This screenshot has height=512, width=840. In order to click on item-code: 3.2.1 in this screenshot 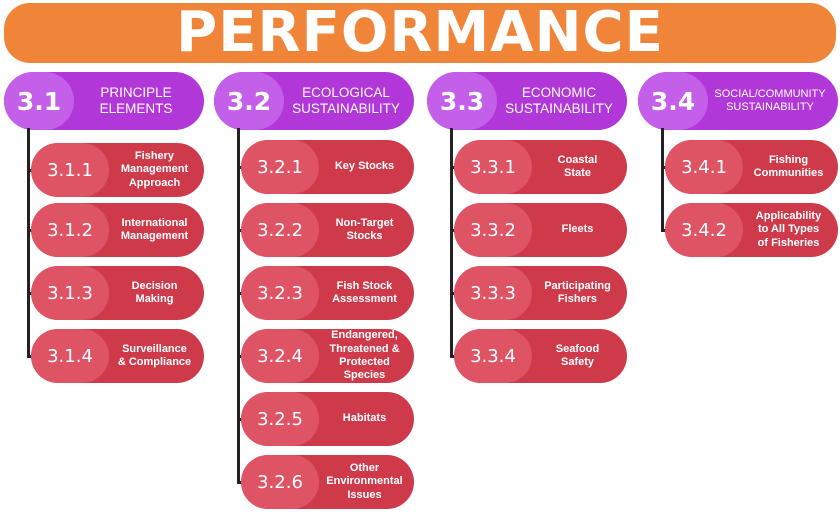, I will do `click(280, 167)`.